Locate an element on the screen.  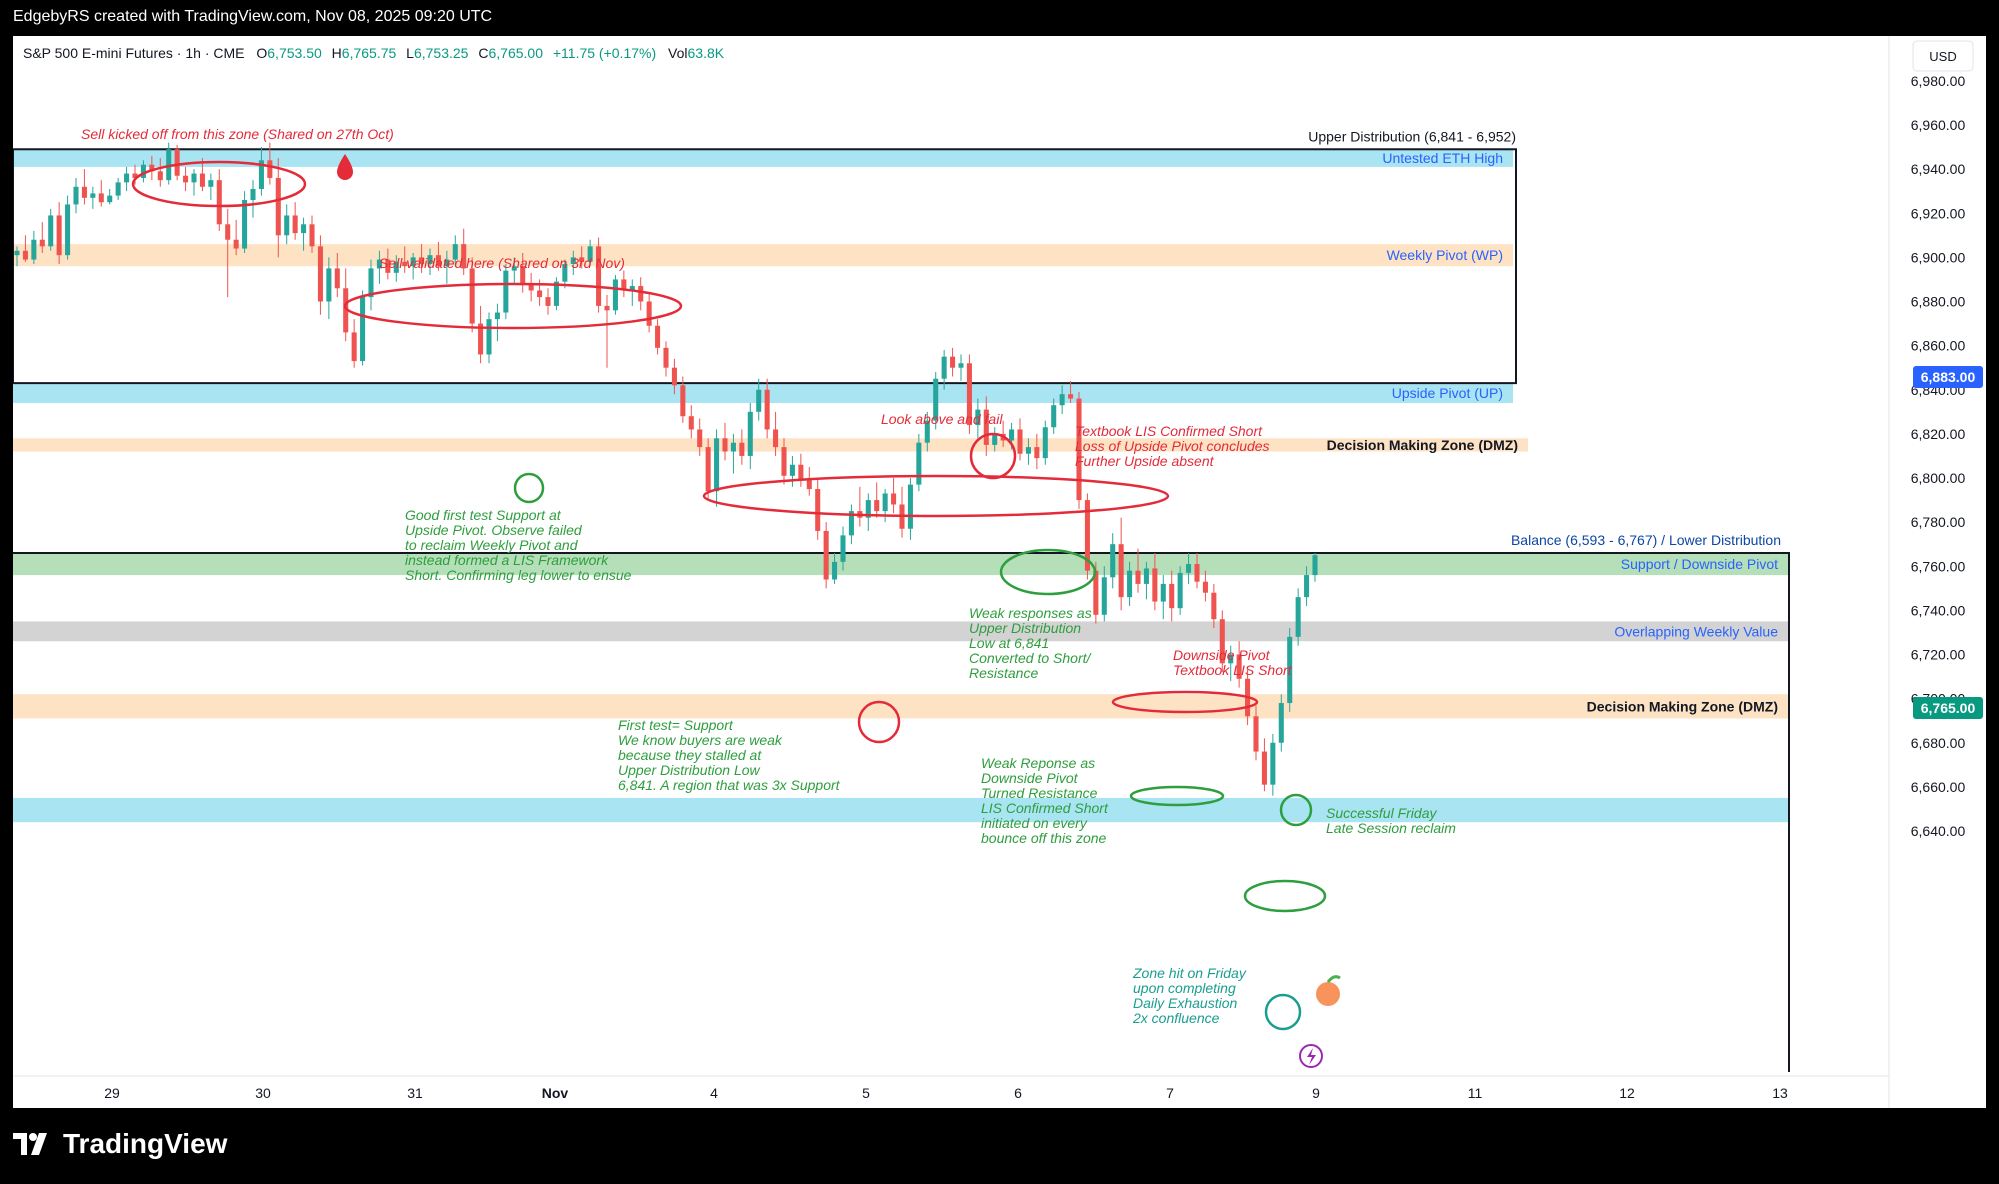
open-value: 6,753.50 is located at coordinates (294, 53).